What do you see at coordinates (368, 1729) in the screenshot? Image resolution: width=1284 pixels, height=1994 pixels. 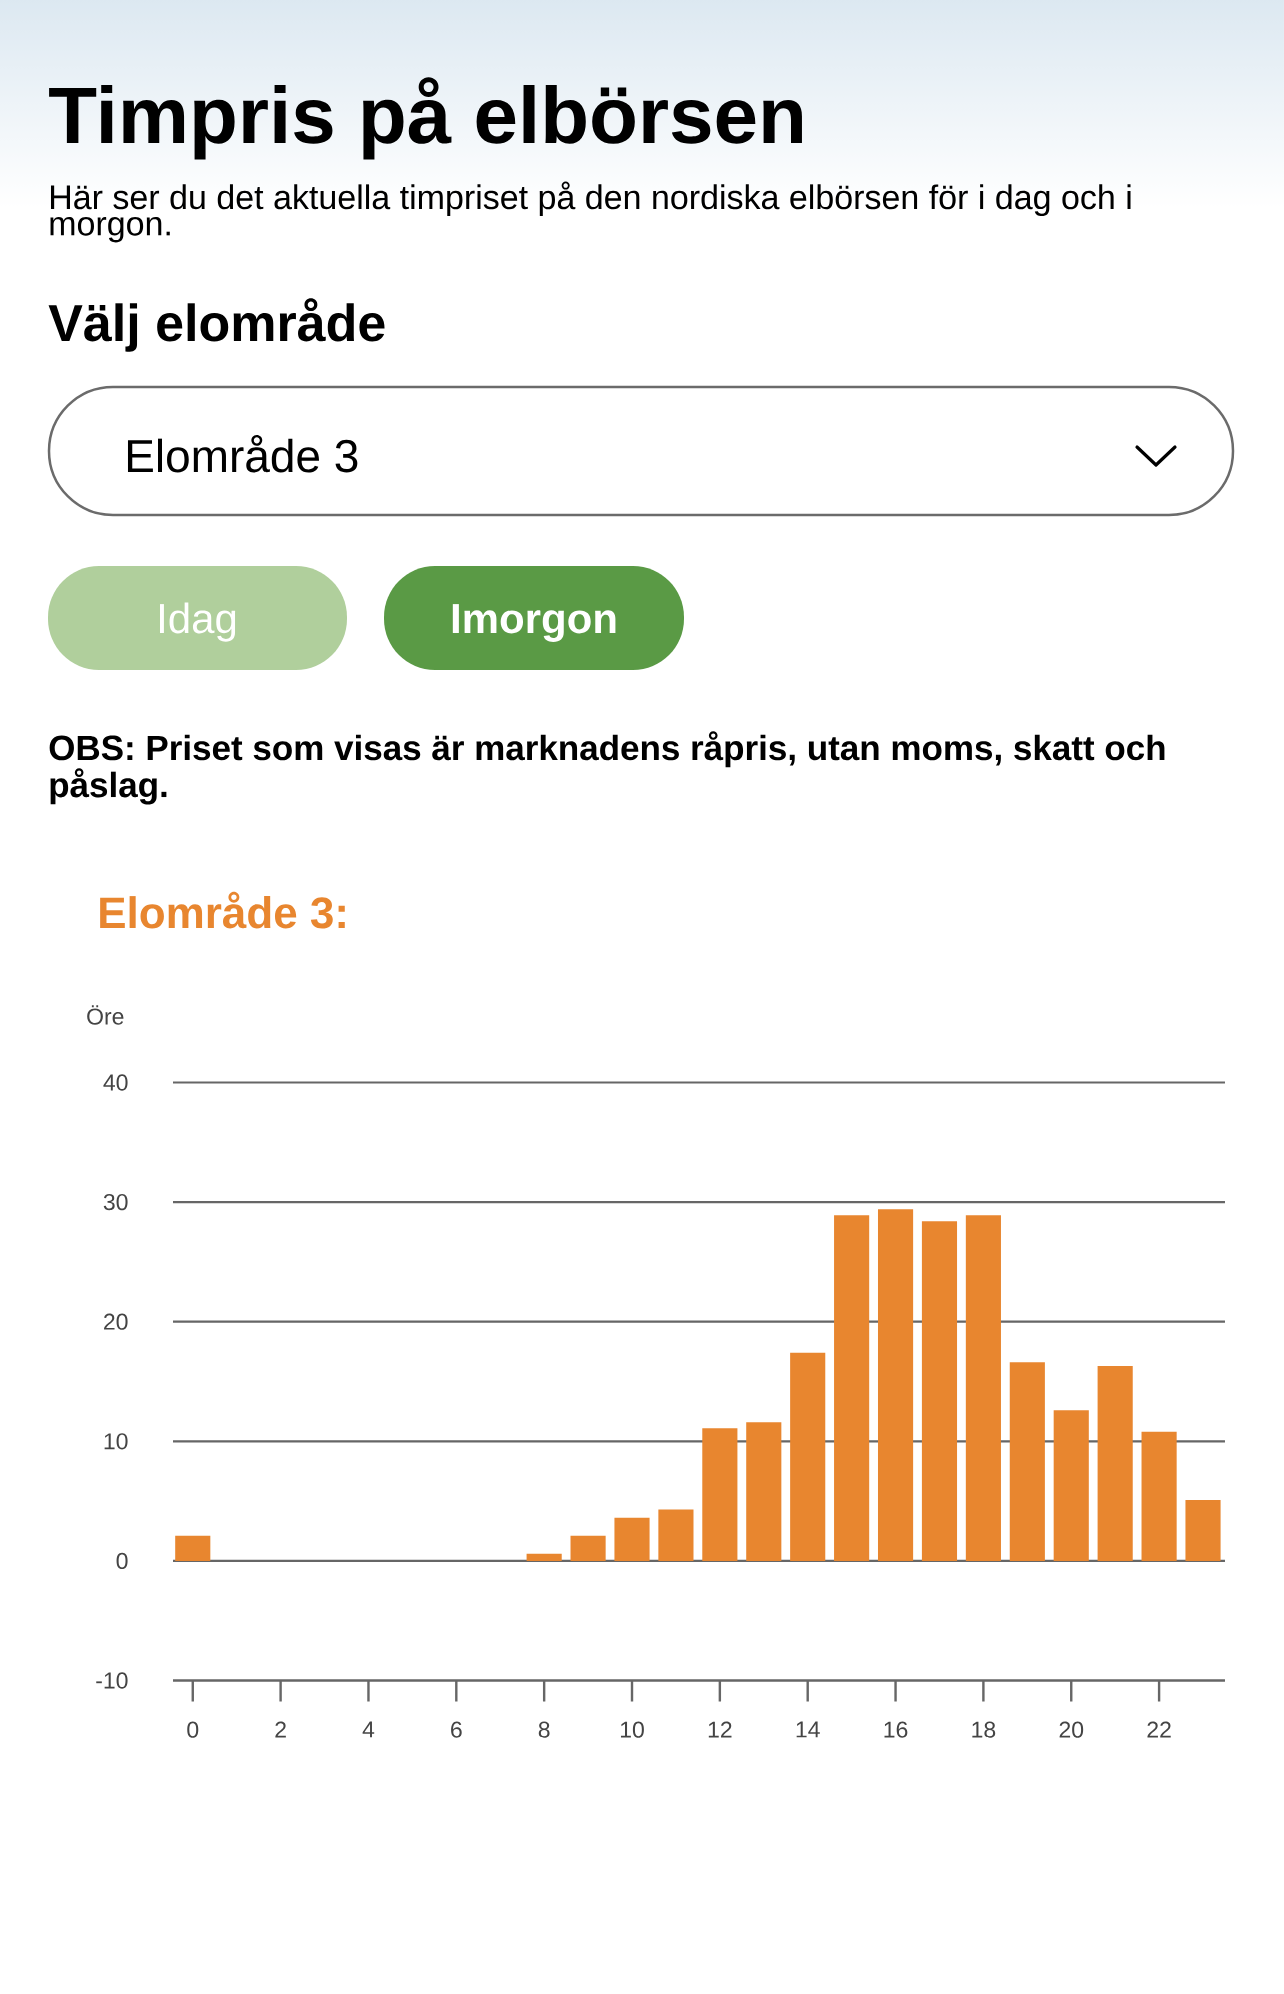 I see `x-tick-label: 4` at bounding box center [368, 1729].